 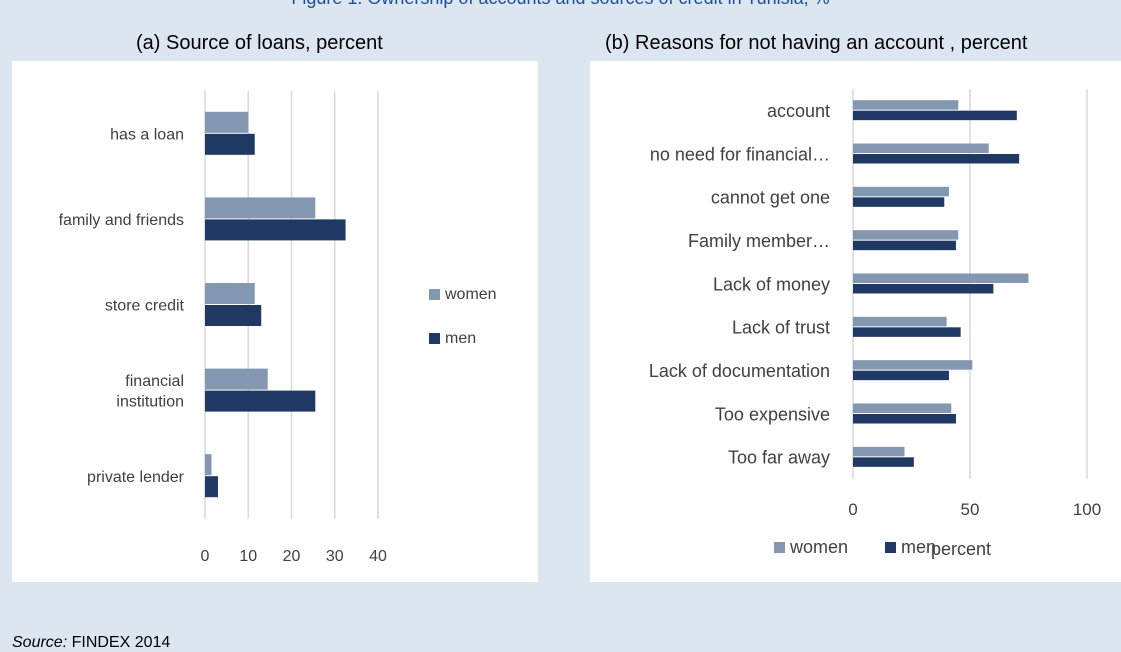 I want to click on legend-a-label-men: men, so click(x=460, y=338).